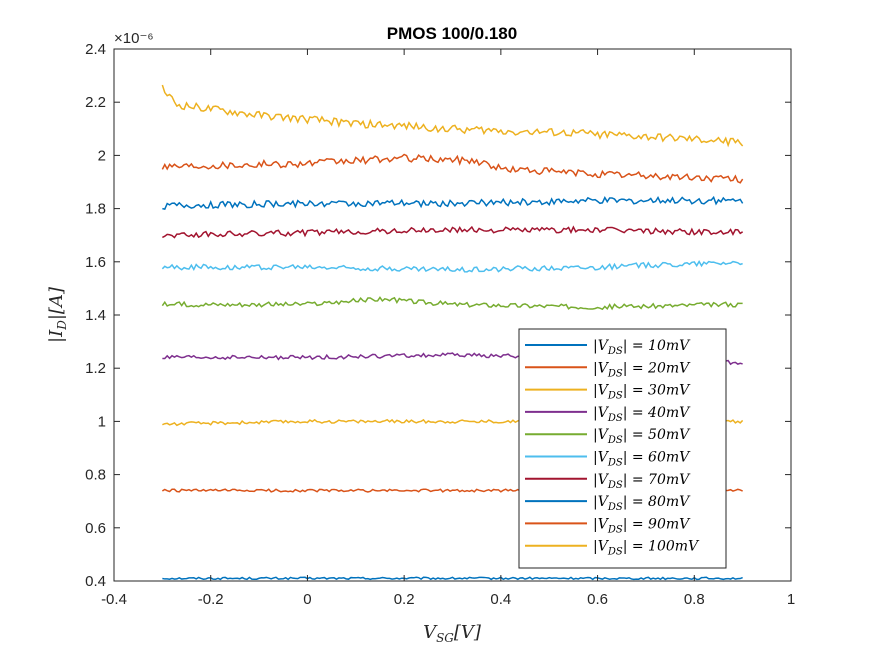 This screenshot has width=875, height=656. What do you see at coordinates (642, 392) in the screenshot?
I see `legend-label: |VDS| = 30mV` at bounding box center [642, 392].